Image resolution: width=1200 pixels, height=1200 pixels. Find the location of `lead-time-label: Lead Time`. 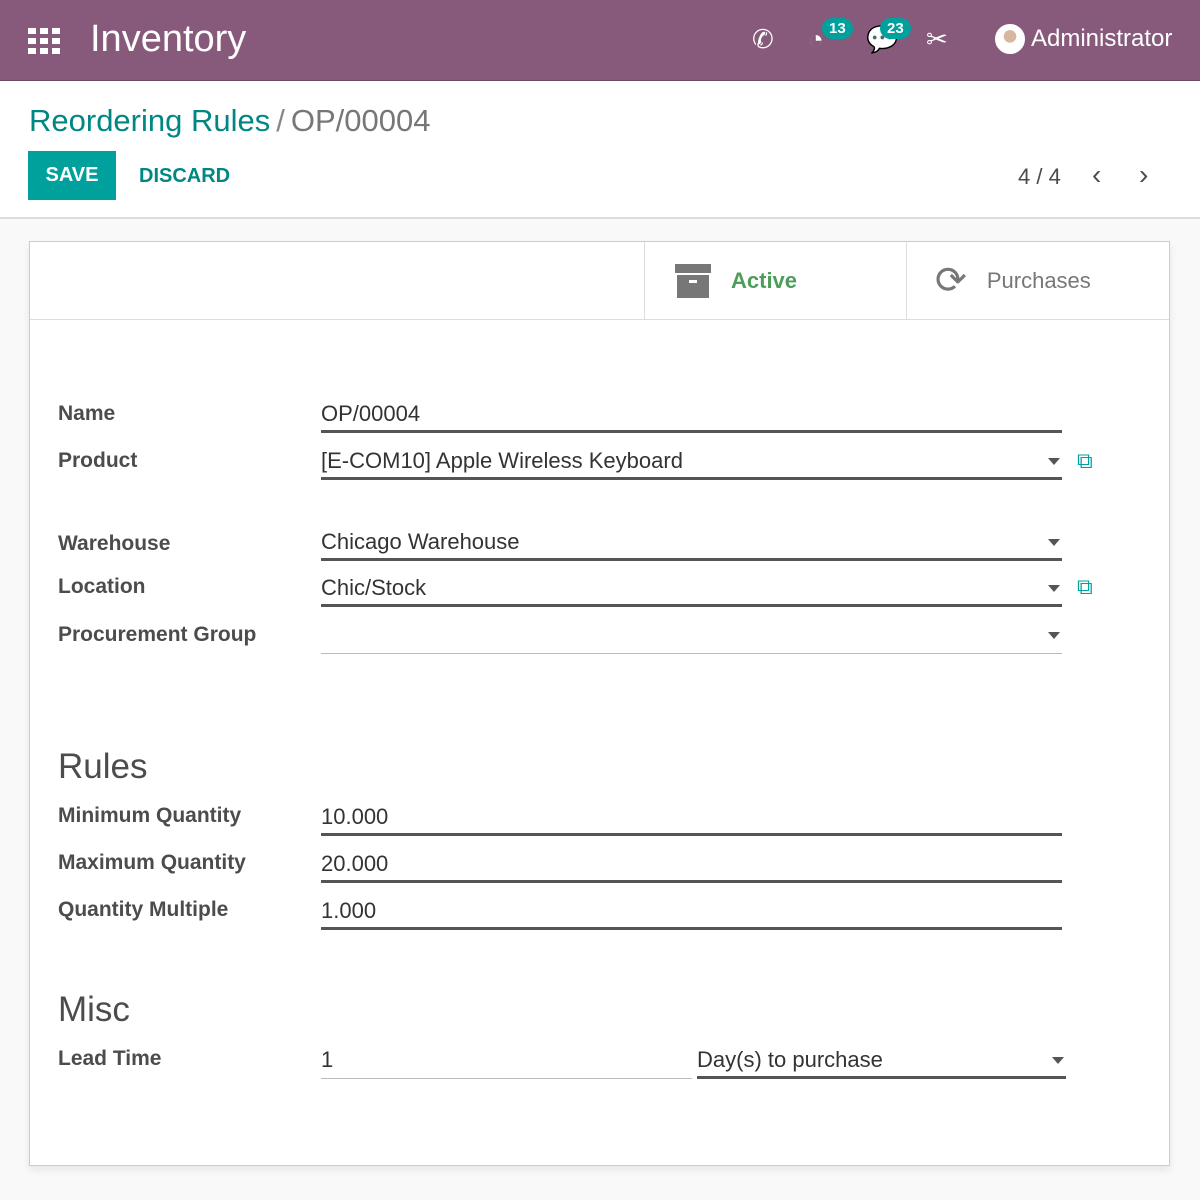

lead-time-label: Lead Time is located at coordinates (110, 1058).